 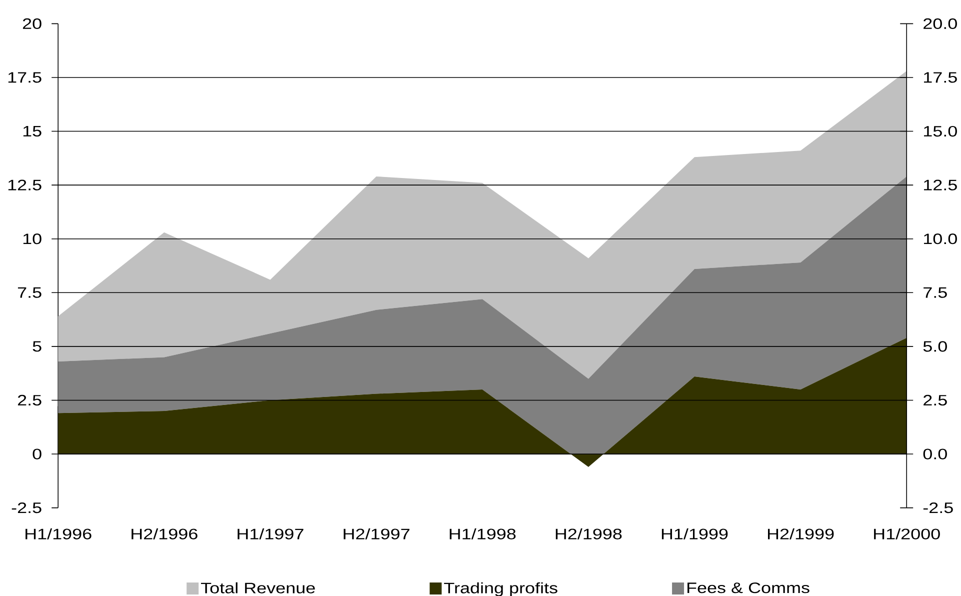 What do you see at coordinates (501, 589) in the screenshot?
I see `legend-label: Trading profits` at bounding box center [501, 589].